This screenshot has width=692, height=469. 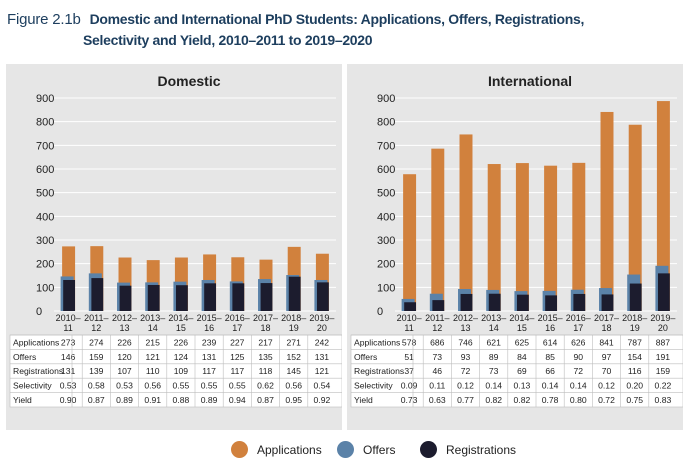 What do you see at coordinates (68, 342) in the screenshot?
I see `domestic-table-cell: 273` at bounding box center [68, 342].